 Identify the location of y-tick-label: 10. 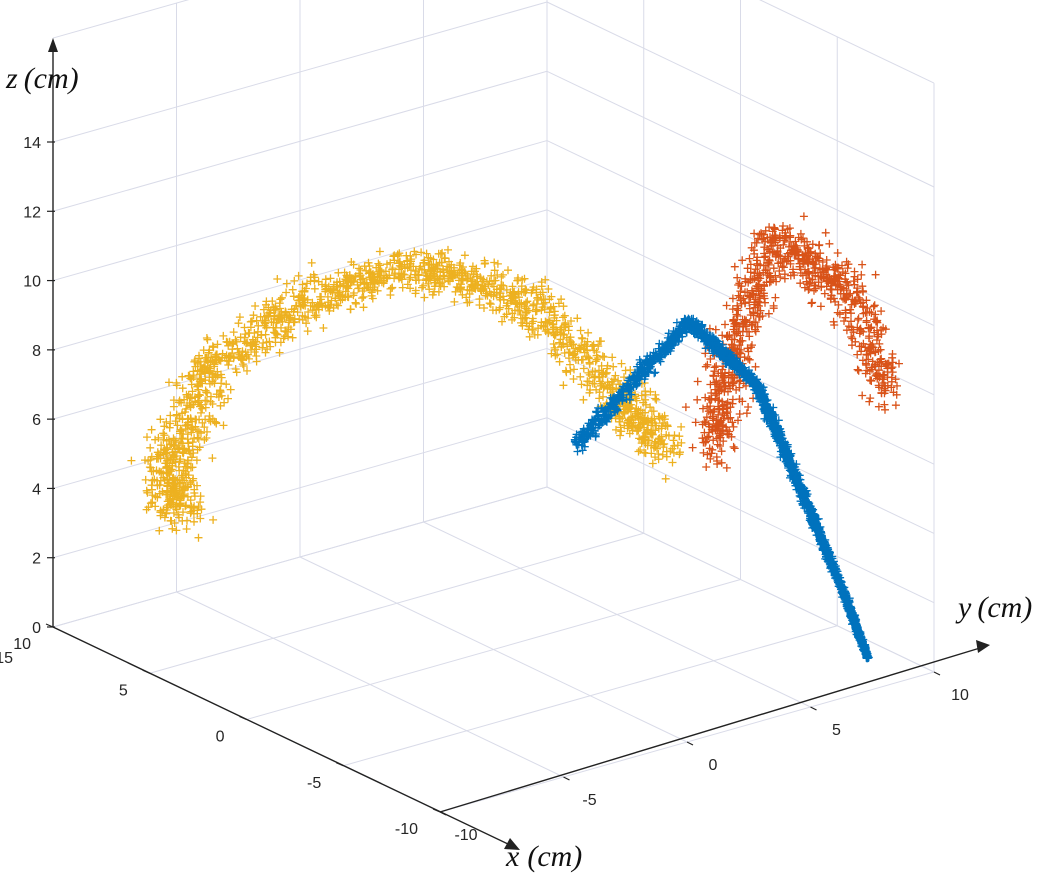
(960, 695).